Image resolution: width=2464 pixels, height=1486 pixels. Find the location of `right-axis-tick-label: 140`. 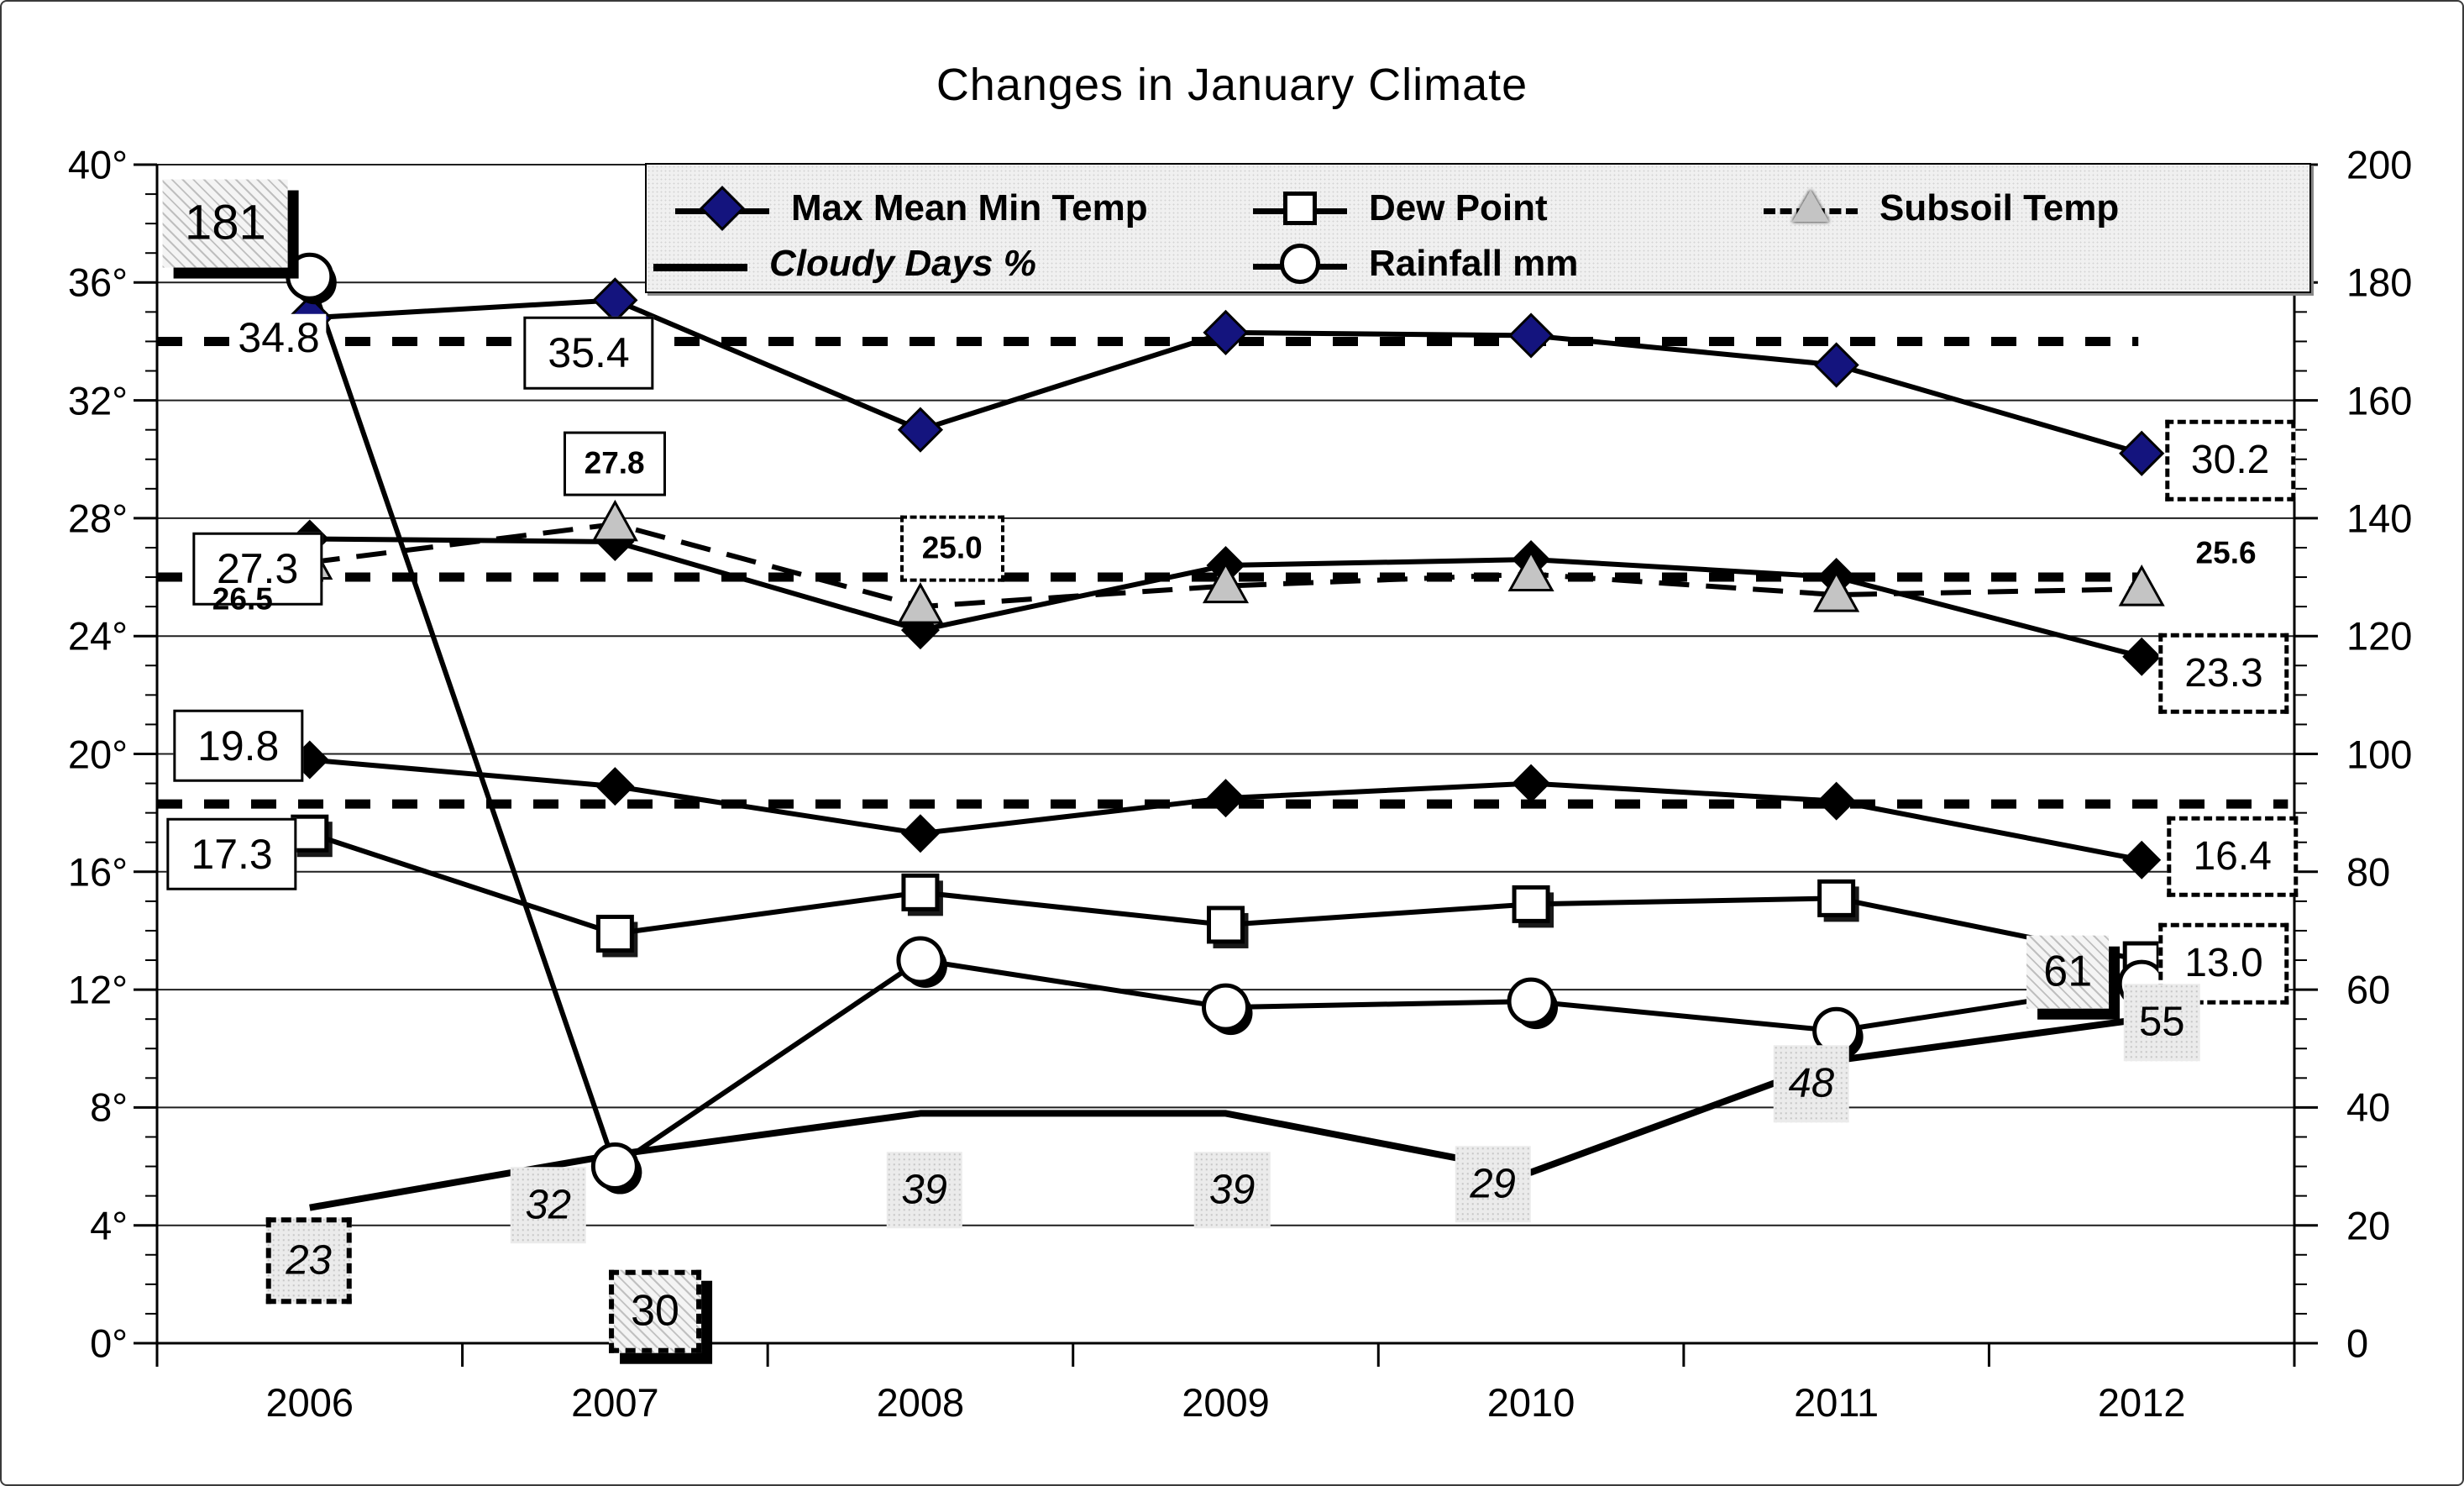

right-axis-tick-label: 140 is located at coordinates (2379, 518).